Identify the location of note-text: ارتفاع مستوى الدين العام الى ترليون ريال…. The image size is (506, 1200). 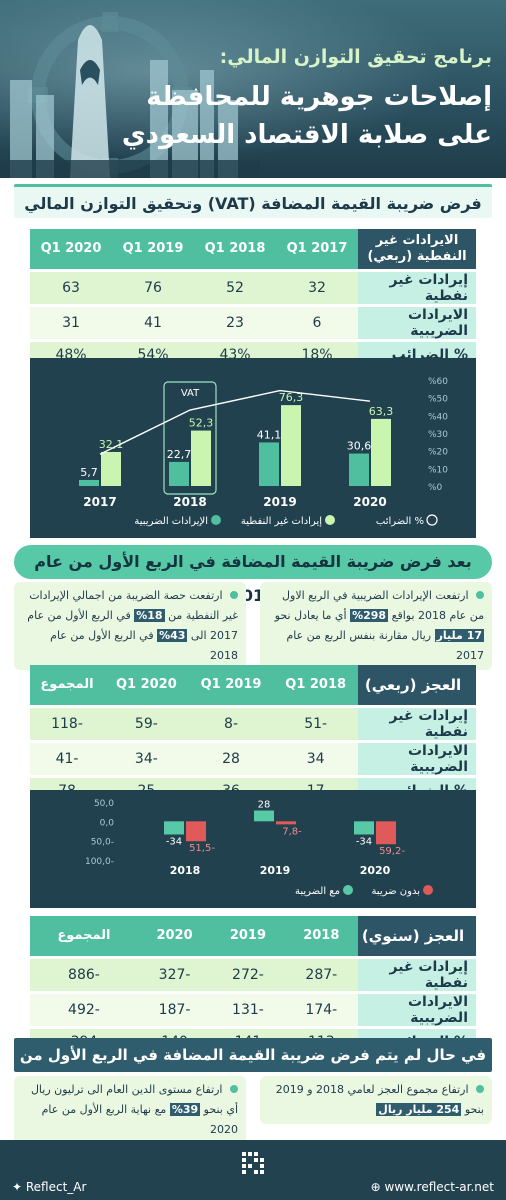
(134, 1099).